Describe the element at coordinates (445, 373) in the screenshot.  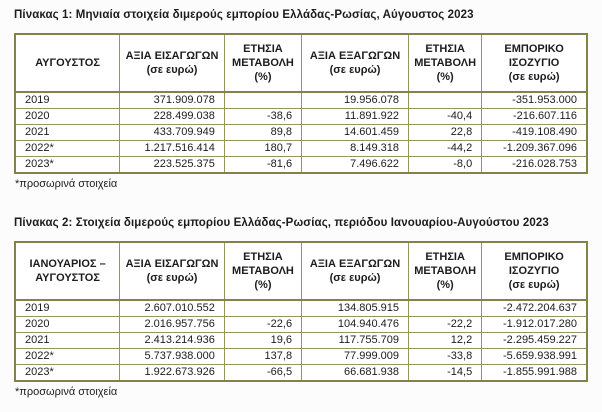
I see `exports-change-cell: -14,5` at that location.